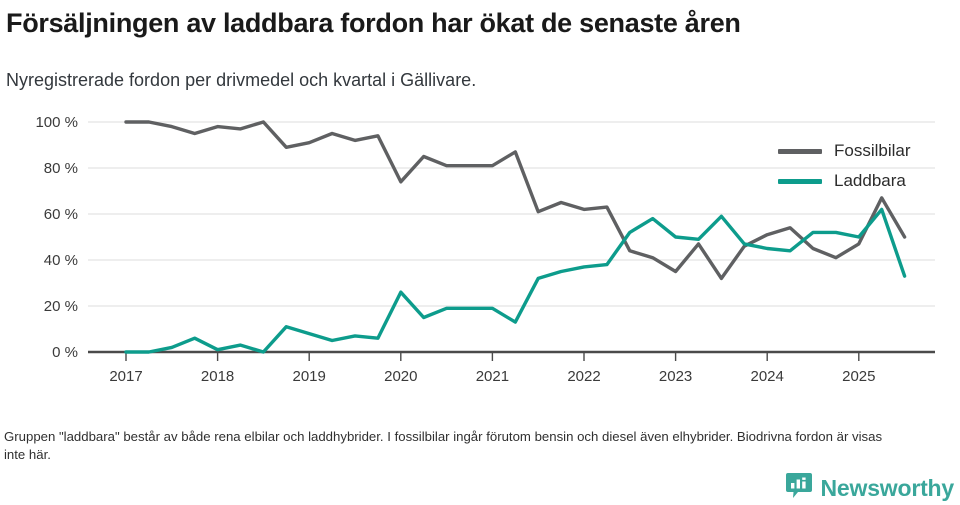 The image size is (960, 505). What do you see at coordinates (858, 376) in the screenshot?
I see `x-axis-tick-label: 2025` at bounding box center [858, 376].